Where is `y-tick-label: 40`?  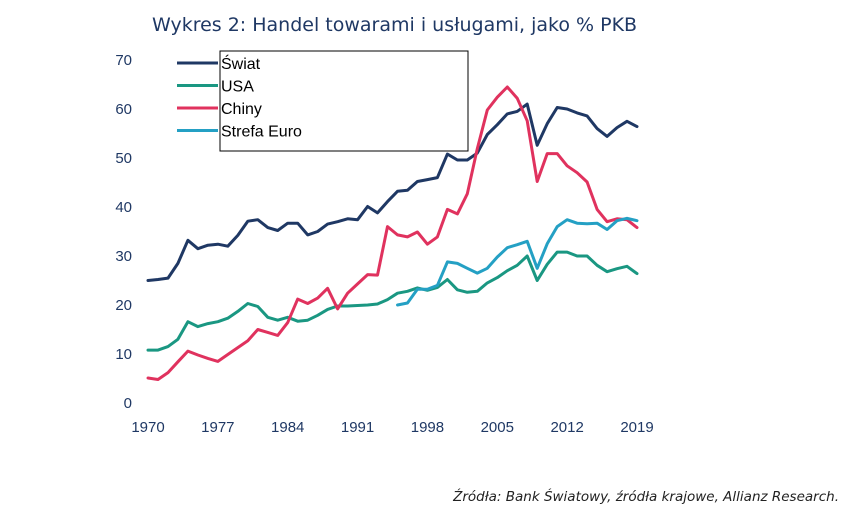
y-tick-label: 40 is located at coordinates (123, 207).